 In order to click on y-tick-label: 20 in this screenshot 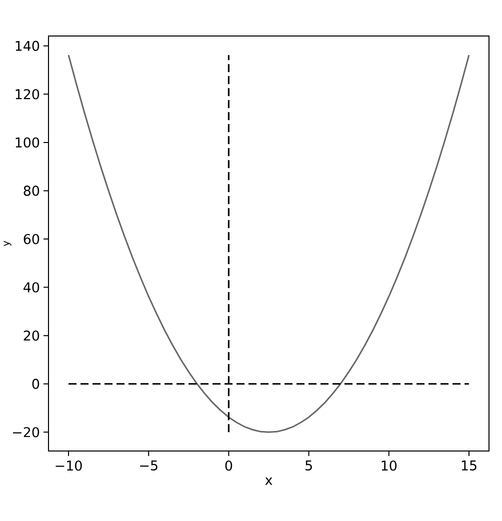, I will do `click(32, 335)`.